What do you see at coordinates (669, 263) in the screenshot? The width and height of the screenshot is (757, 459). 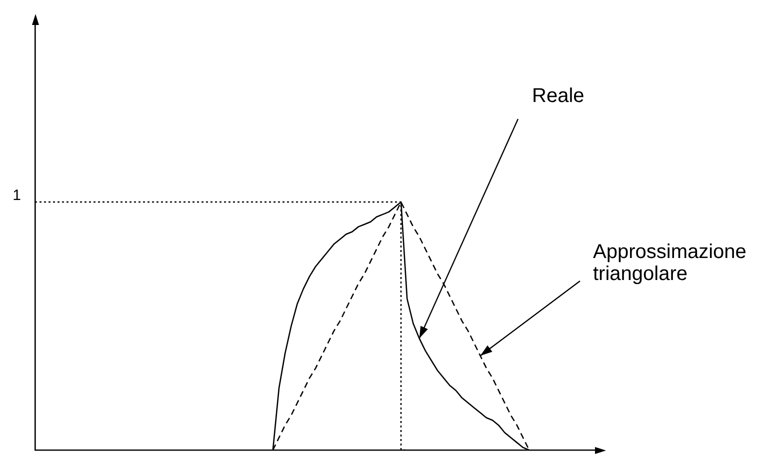 I see `text: Approssimazione triangolare` at bounding box center [669, 263].